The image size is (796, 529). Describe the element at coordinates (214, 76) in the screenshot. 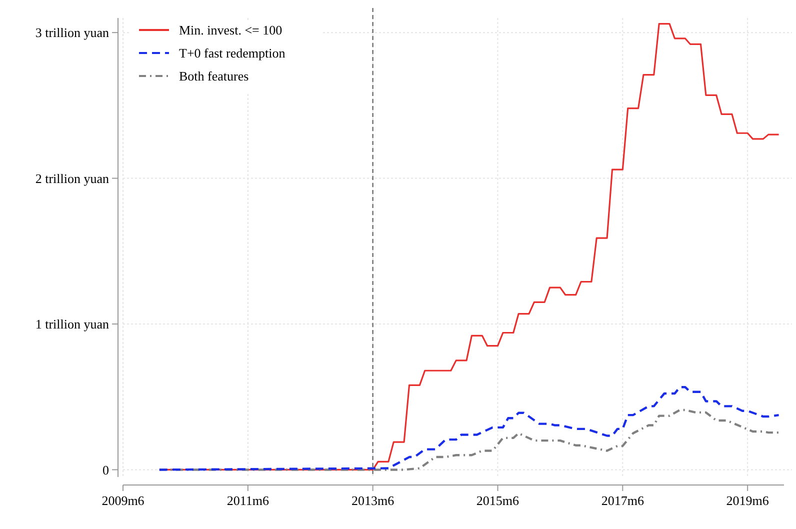

I see `legend-label: Both features` at that location.